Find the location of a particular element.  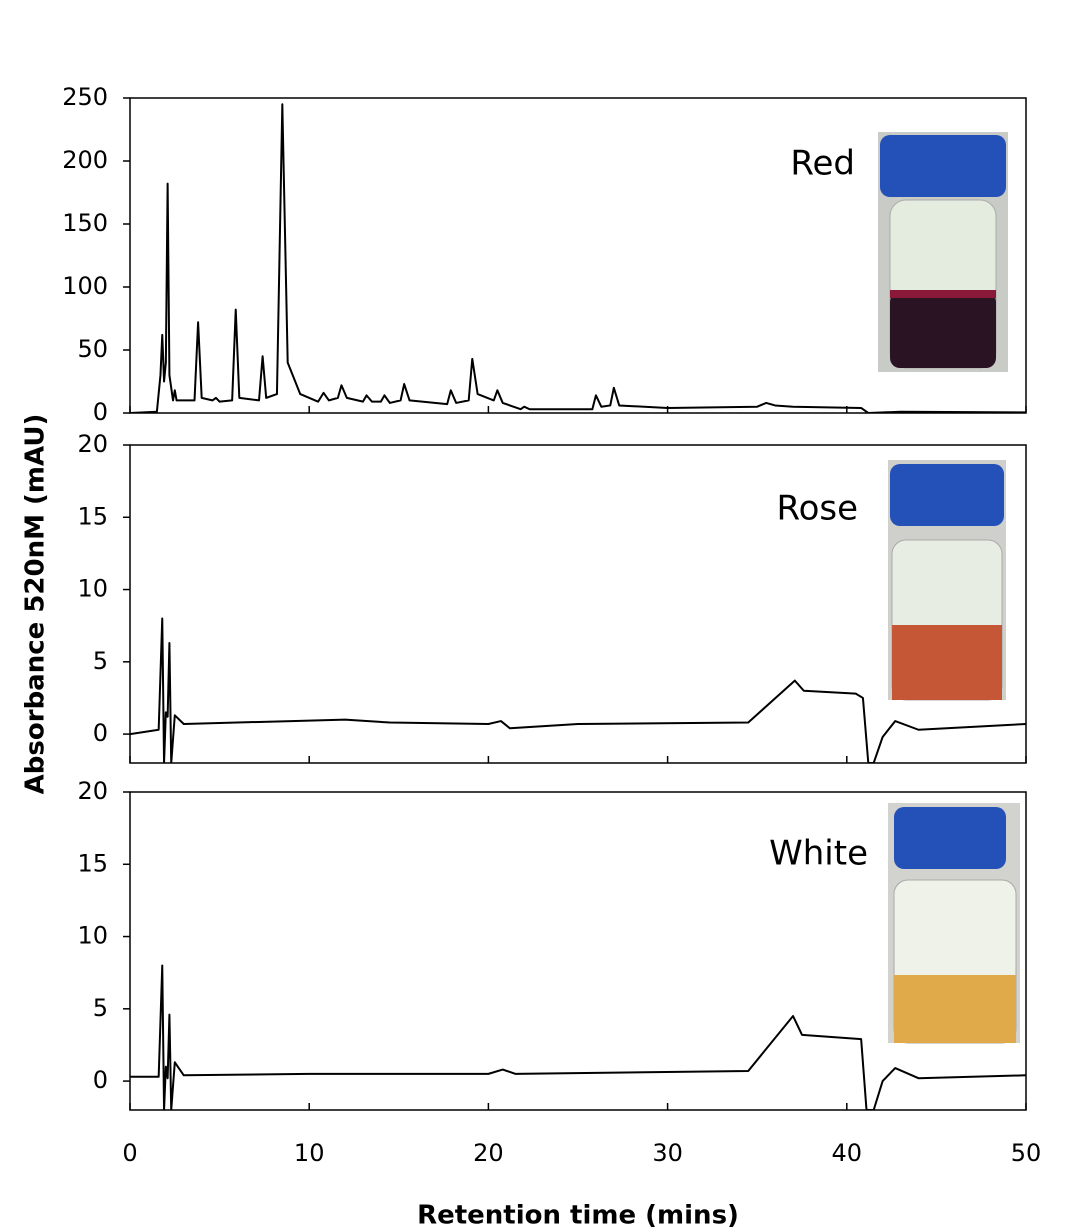

x-tick-label: 10 is located at coordinates (309, 1153).